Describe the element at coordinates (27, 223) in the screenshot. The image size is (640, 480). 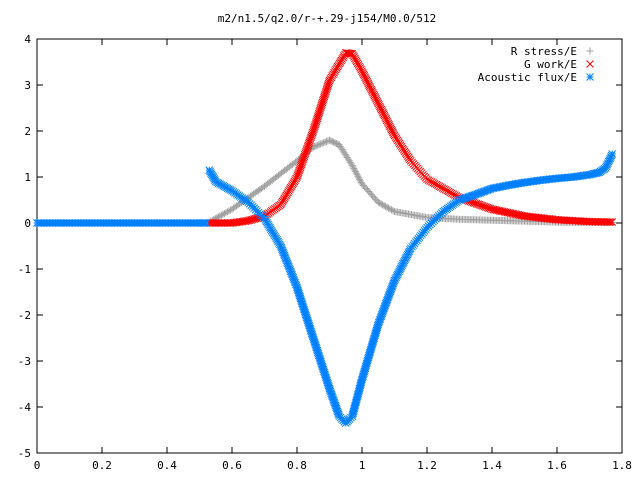
I see `y-tick-label: 0` at that location.